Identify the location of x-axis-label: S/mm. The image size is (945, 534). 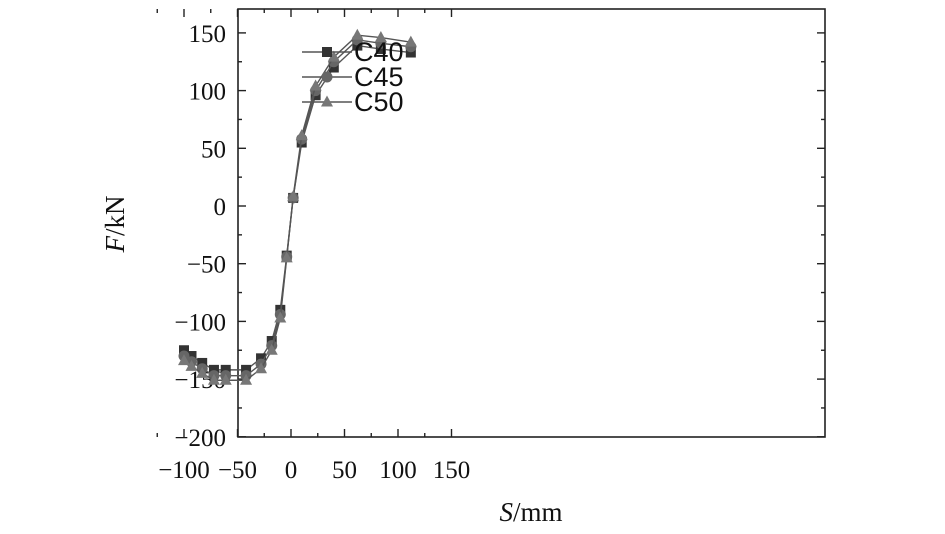
(530, 512).